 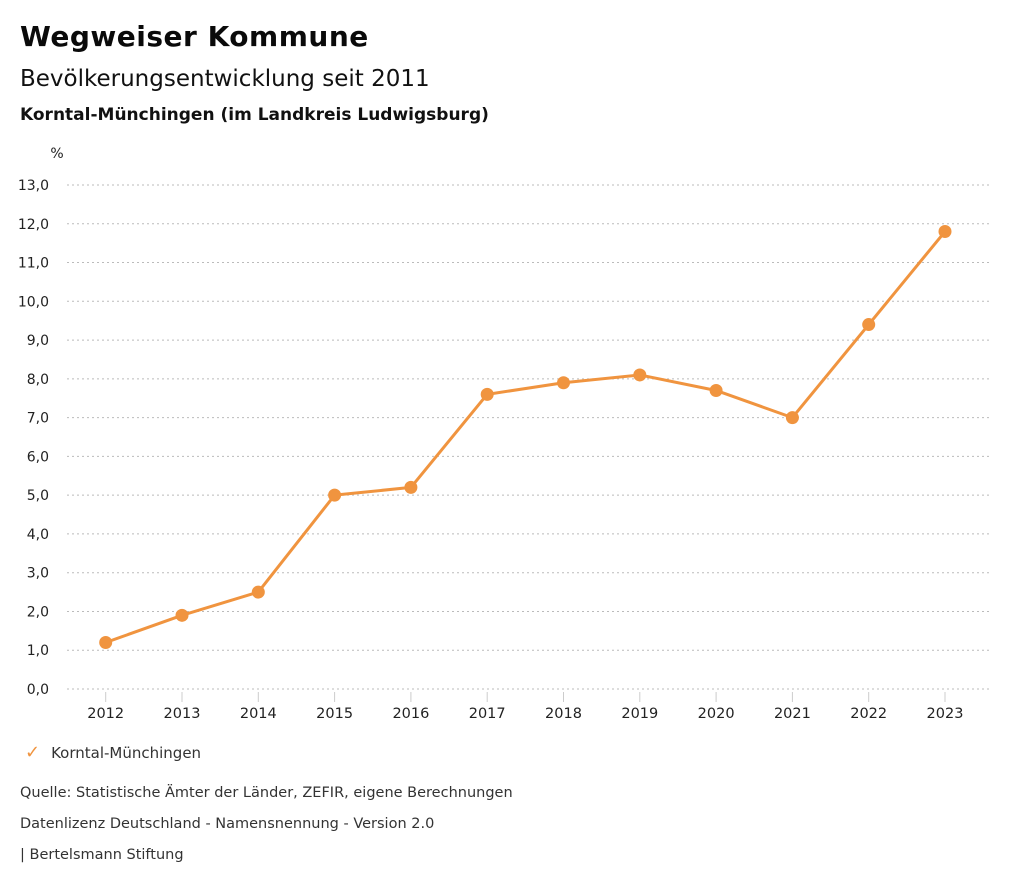 What do you see at coordinates (33, 752) in the screenshot?
I see `legend-check-icon: ✓` at bounding box center [33, 752].